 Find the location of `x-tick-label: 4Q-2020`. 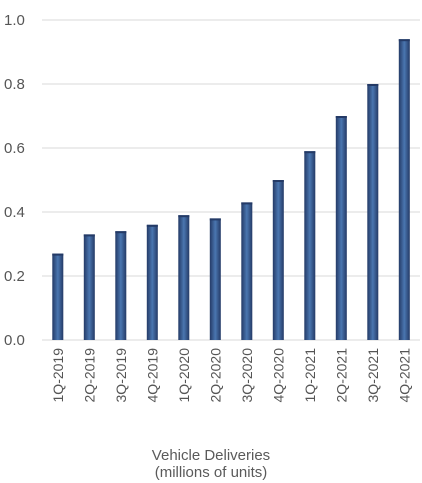

x-tick-label: 4Q-2020 is located at coordinates (278, 375).